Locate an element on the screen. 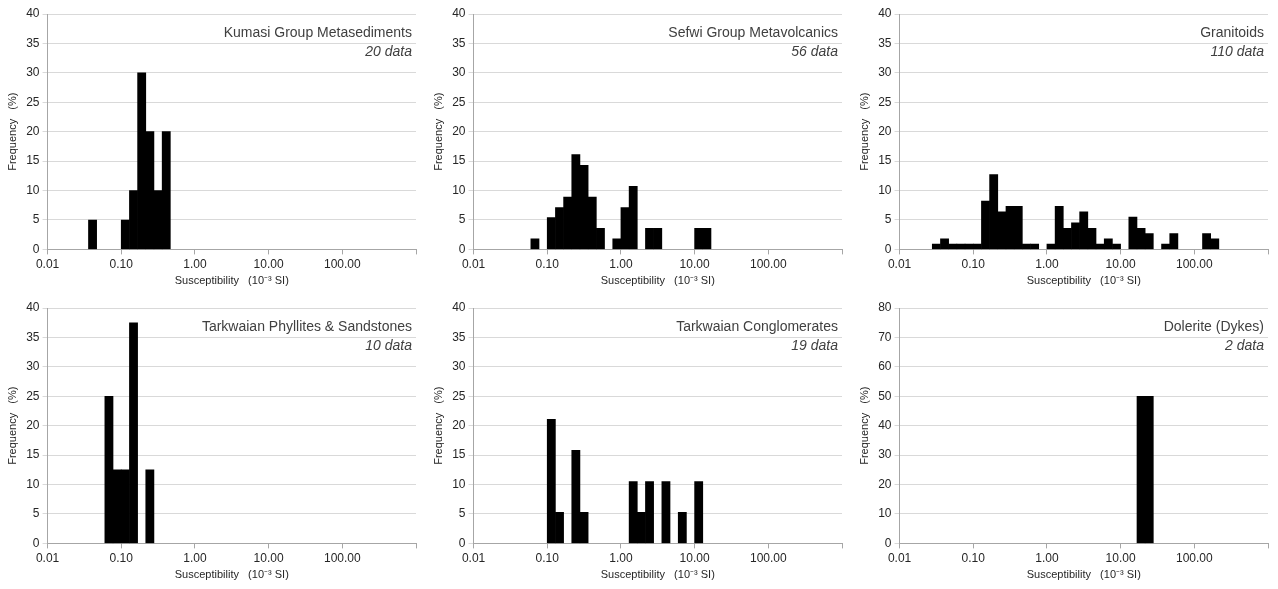 This screenshot has width=1278, height=589. annotation: 2 data is located at coordinates (1244, 344).